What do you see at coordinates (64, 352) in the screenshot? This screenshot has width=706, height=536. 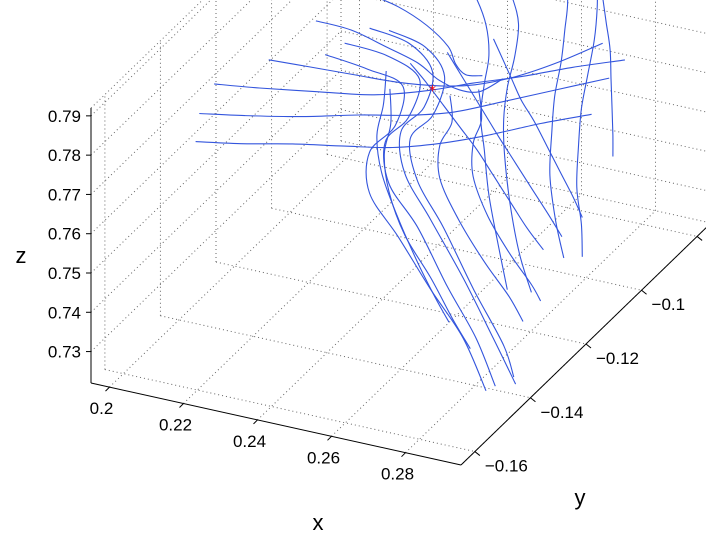 I see `z-tick-label: 0.73` at bounding box center [64, 352].